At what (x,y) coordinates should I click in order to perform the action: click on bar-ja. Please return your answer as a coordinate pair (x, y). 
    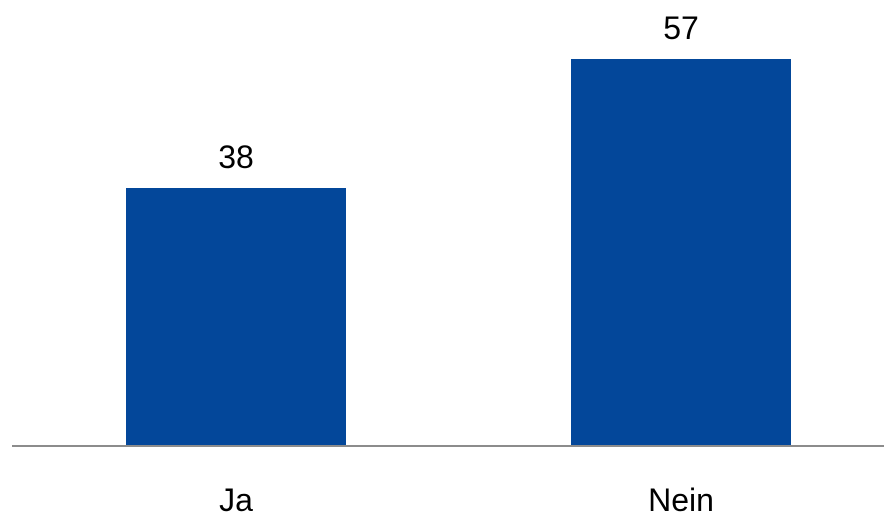
    Looking at the image, I should click on (236, 317).